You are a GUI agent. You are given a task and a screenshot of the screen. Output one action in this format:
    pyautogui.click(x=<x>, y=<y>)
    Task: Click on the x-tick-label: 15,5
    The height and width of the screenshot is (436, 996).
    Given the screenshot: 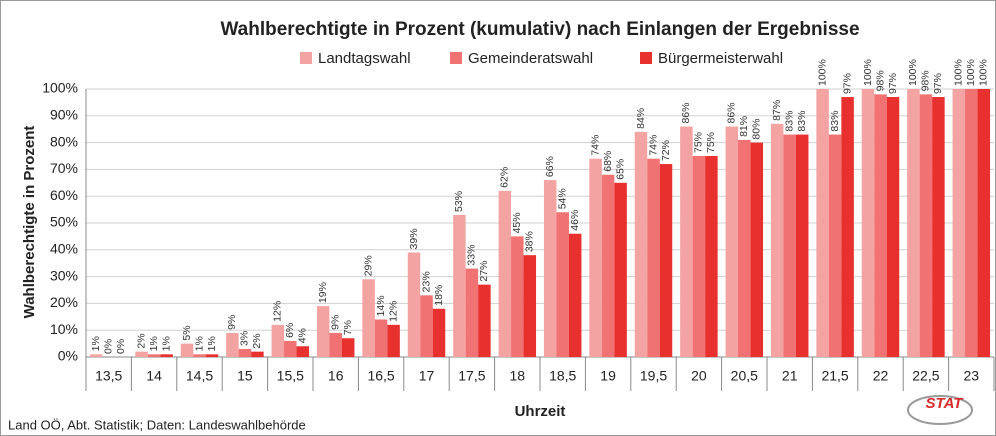 What is the action you would take?
    pyautogui.click(x=290, y=376)
    